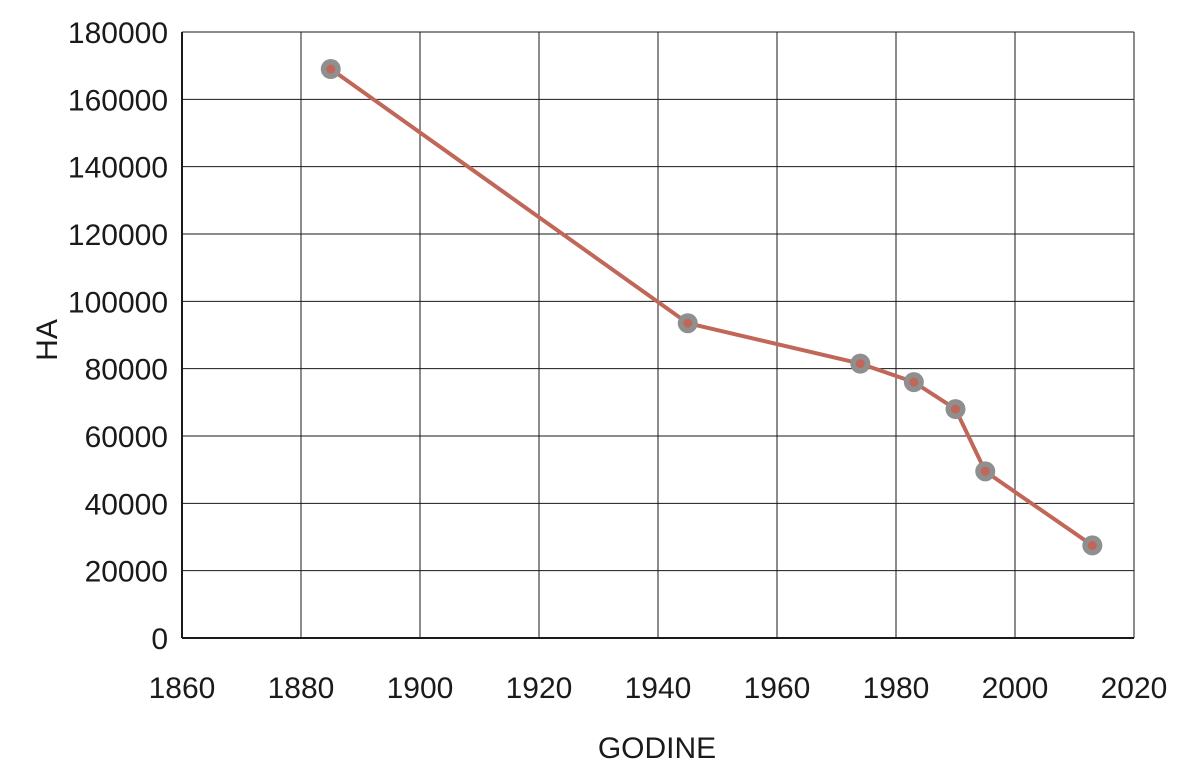 The height and width of the screenshot is (774, 1194). I want to click on y-tick-label: 120000, so click(118, 235).